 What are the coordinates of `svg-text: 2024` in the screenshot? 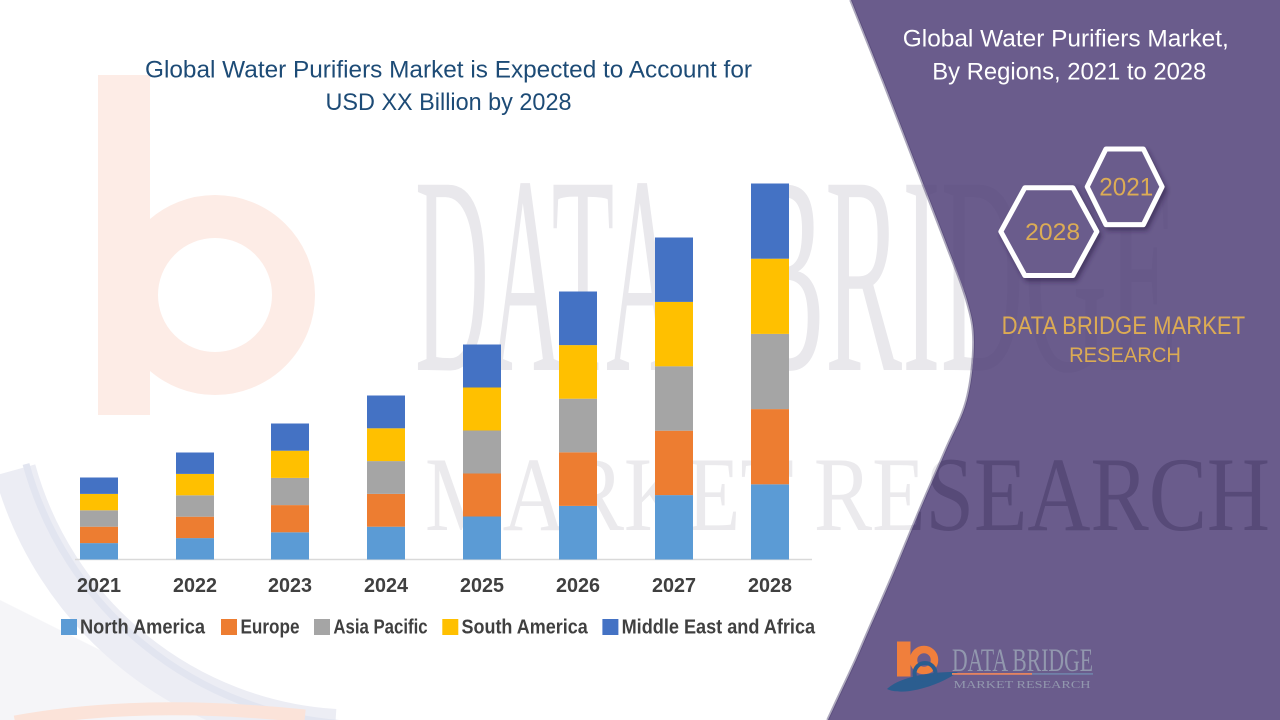 It's located at (386, 586).